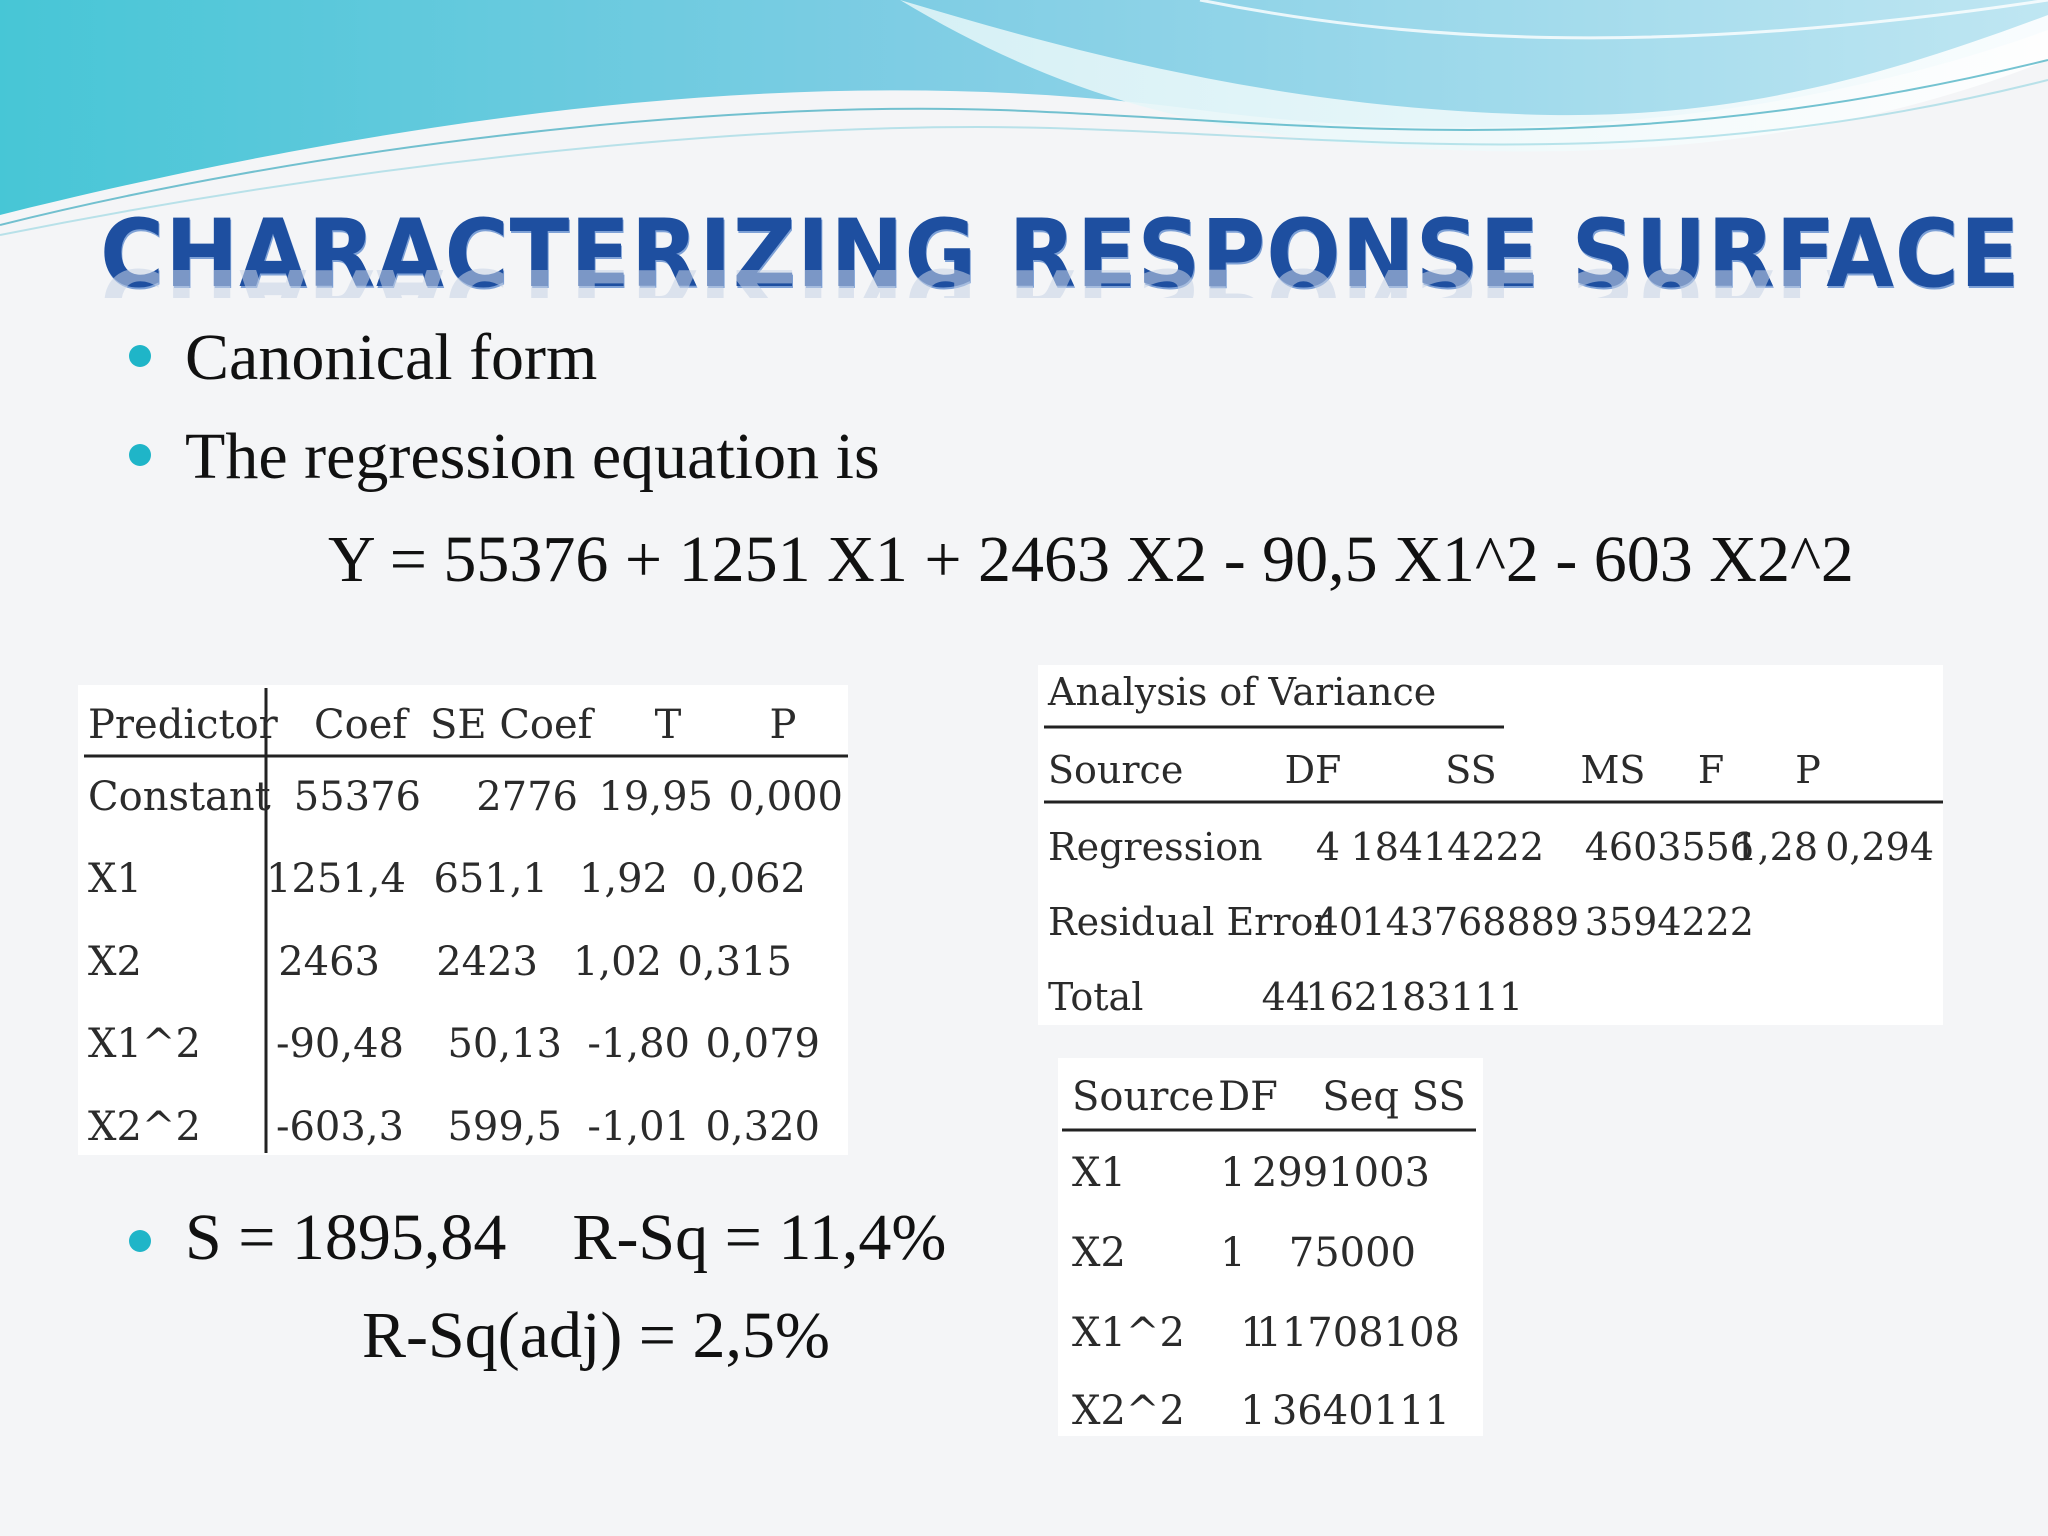 Image resolution: width=2048 pixels, height=1536 pixels. What do you see at coordinates (357, 797) in the screenshot?
I see `table-cell: 55376` at bounding box center [357, 797].